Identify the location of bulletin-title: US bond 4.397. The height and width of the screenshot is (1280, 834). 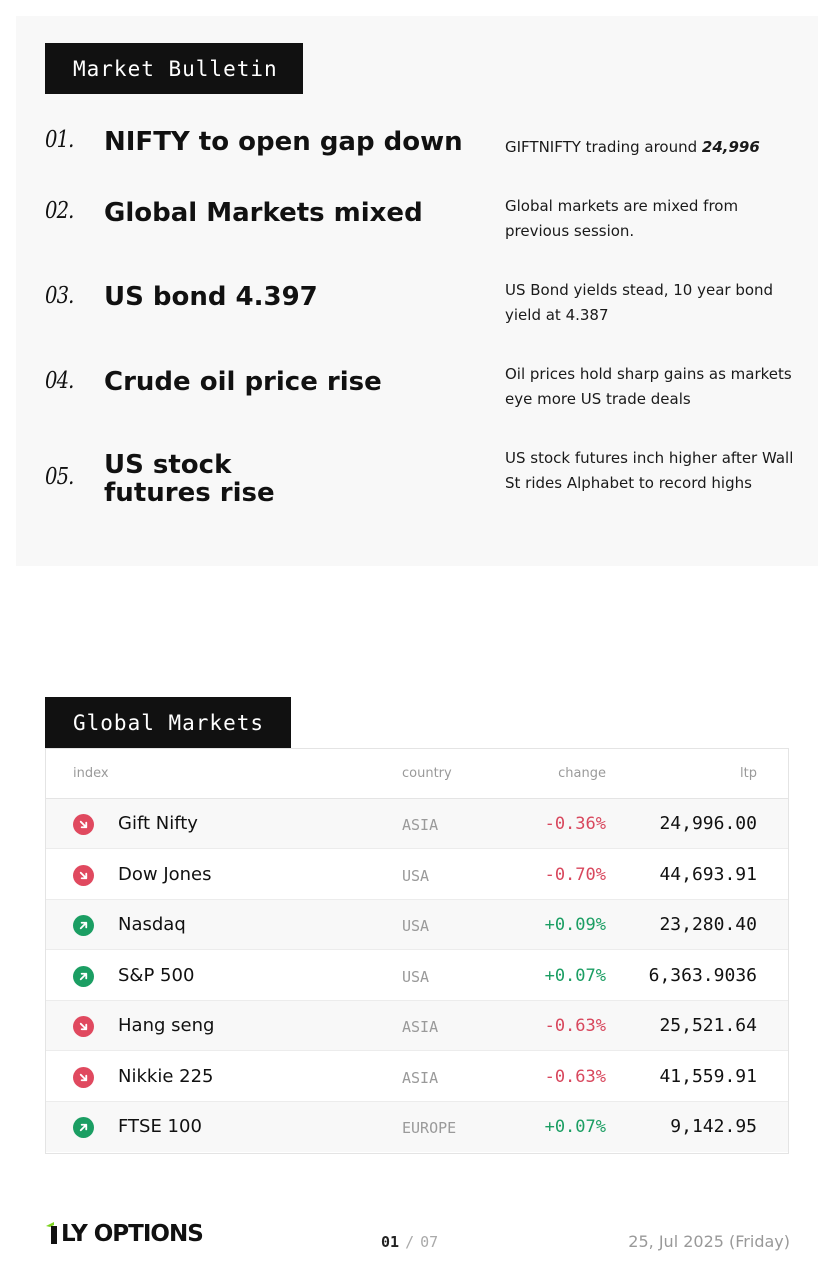
(211, 297).